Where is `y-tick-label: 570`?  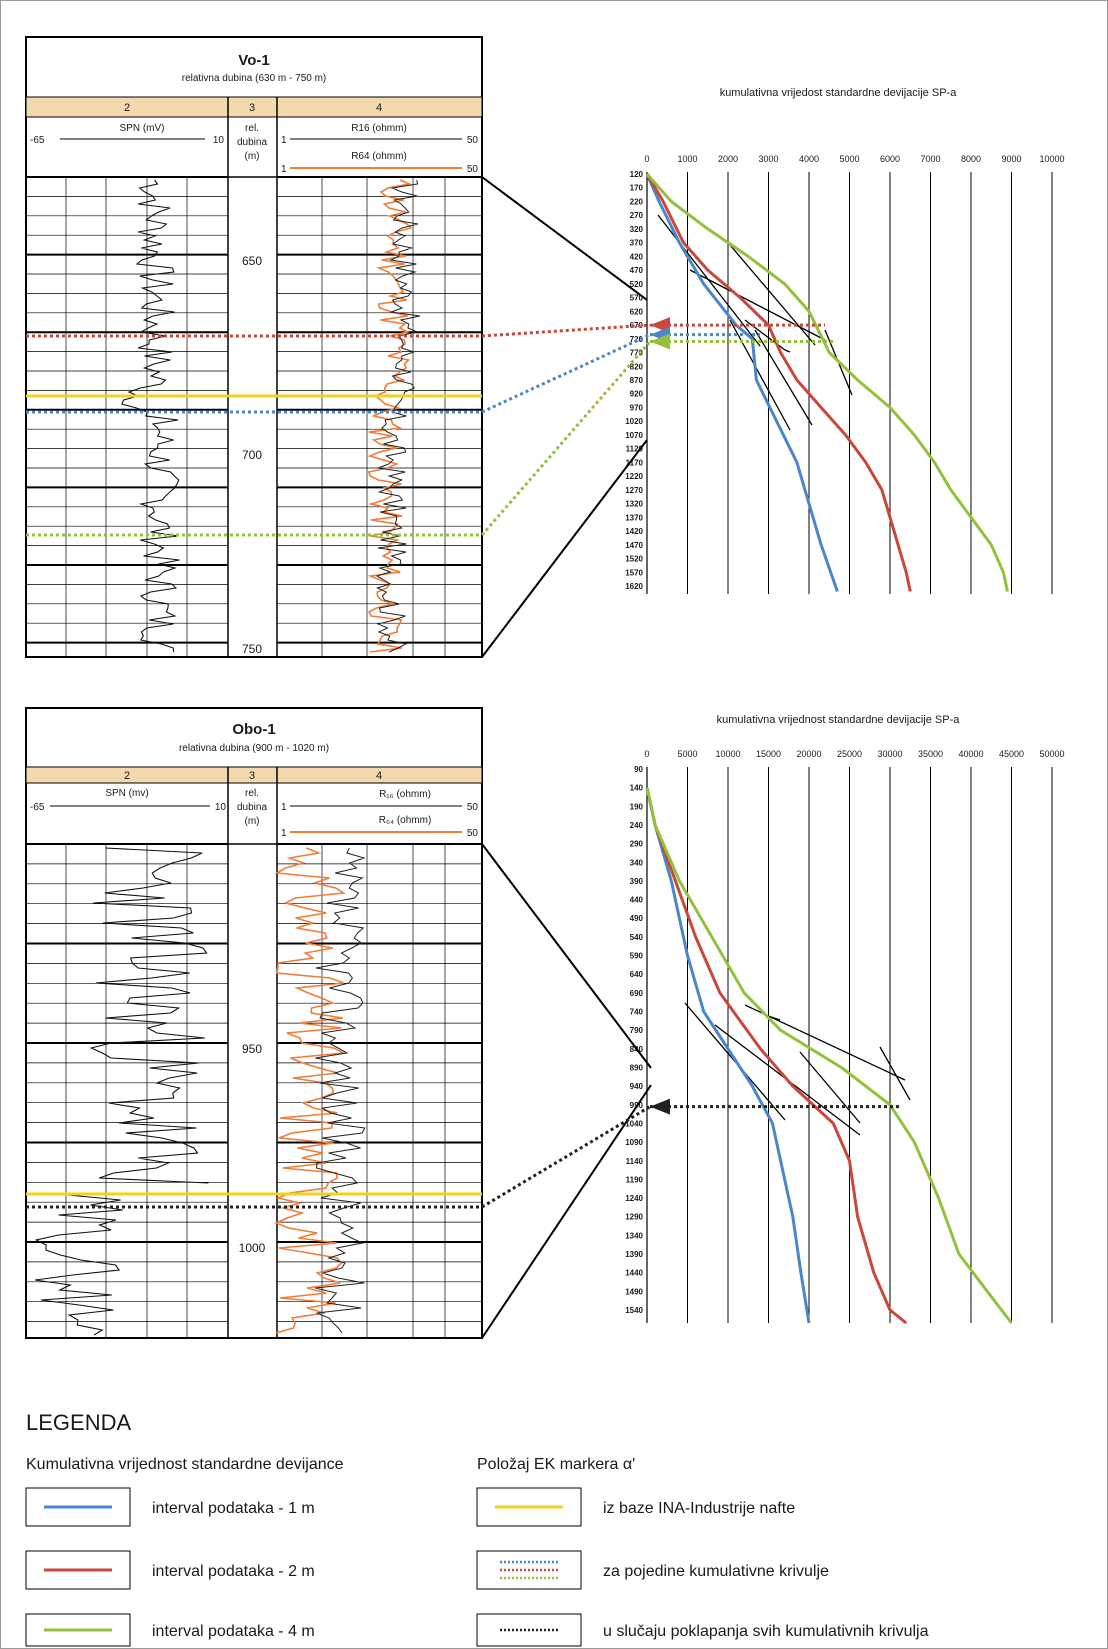
y-tick-label: 570 is located at coordinates (637, 298).